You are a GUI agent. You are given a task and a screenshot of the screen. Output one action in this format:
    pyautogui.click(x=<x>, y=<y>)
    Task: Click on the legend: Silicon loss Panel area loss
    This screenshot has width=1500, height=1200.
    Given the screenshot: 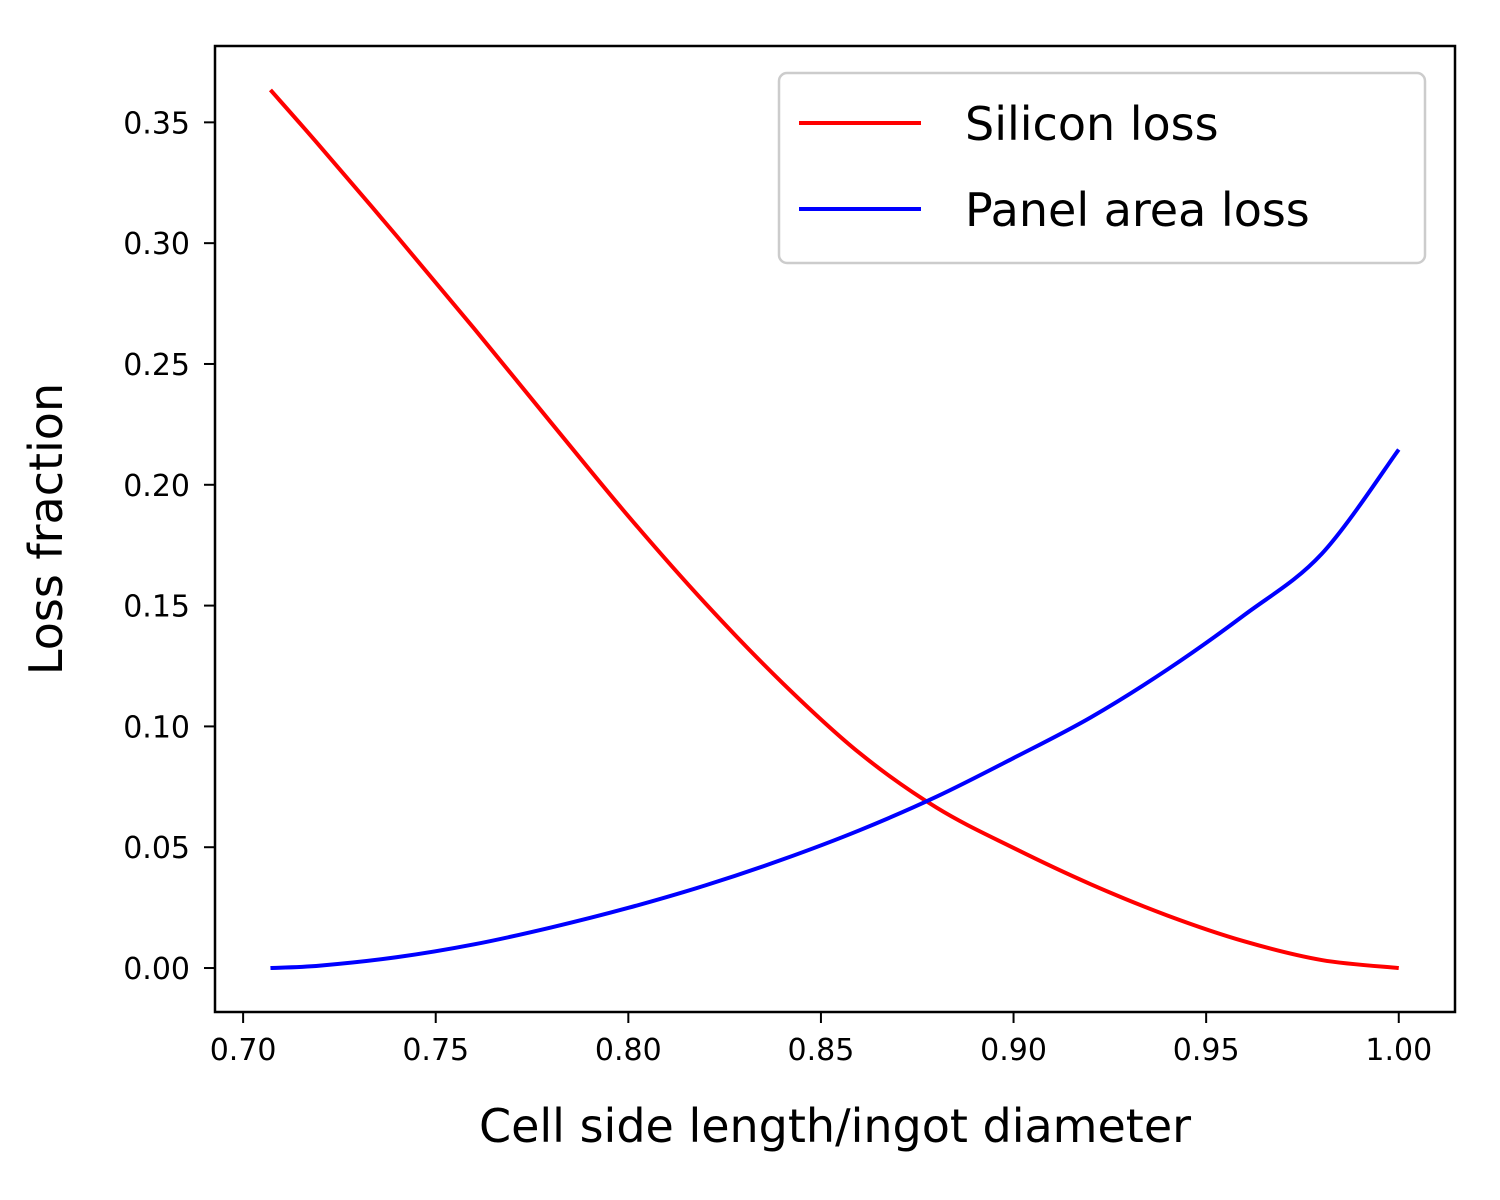 What is the action you would take?
    pyautogui.click(x=1102, y=168)
    